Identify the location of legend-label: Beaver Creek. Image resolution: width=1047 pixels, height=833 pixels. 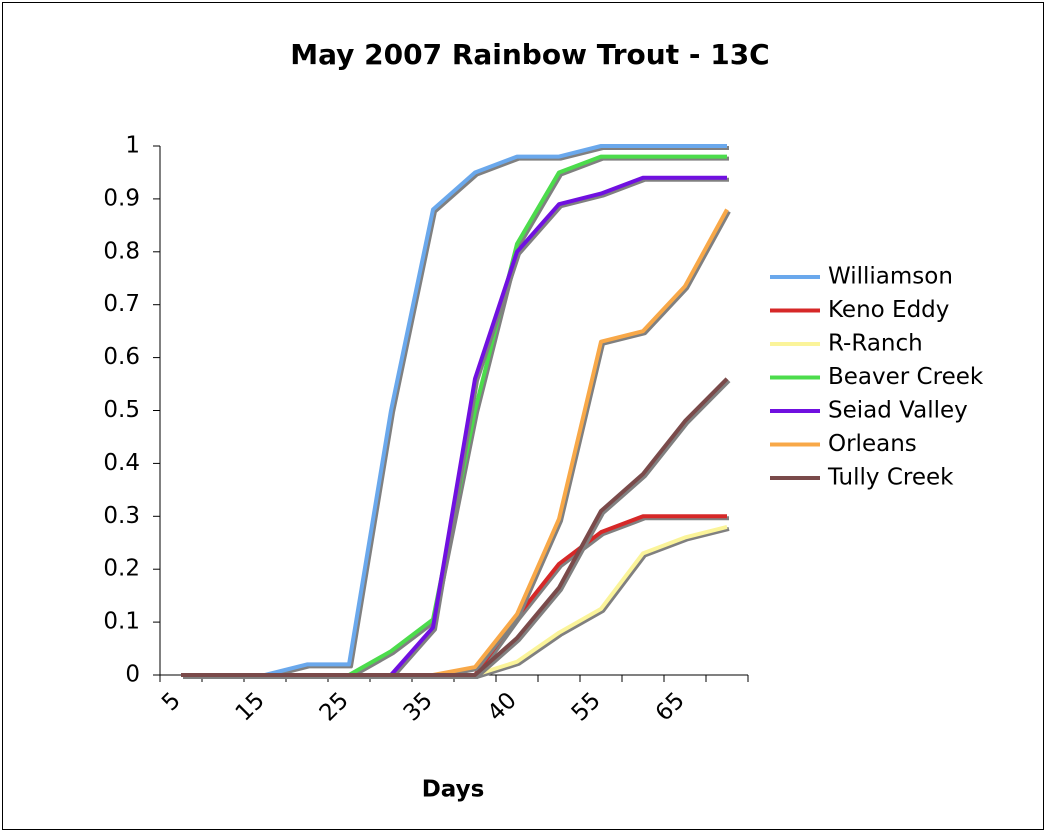
(906, 377).